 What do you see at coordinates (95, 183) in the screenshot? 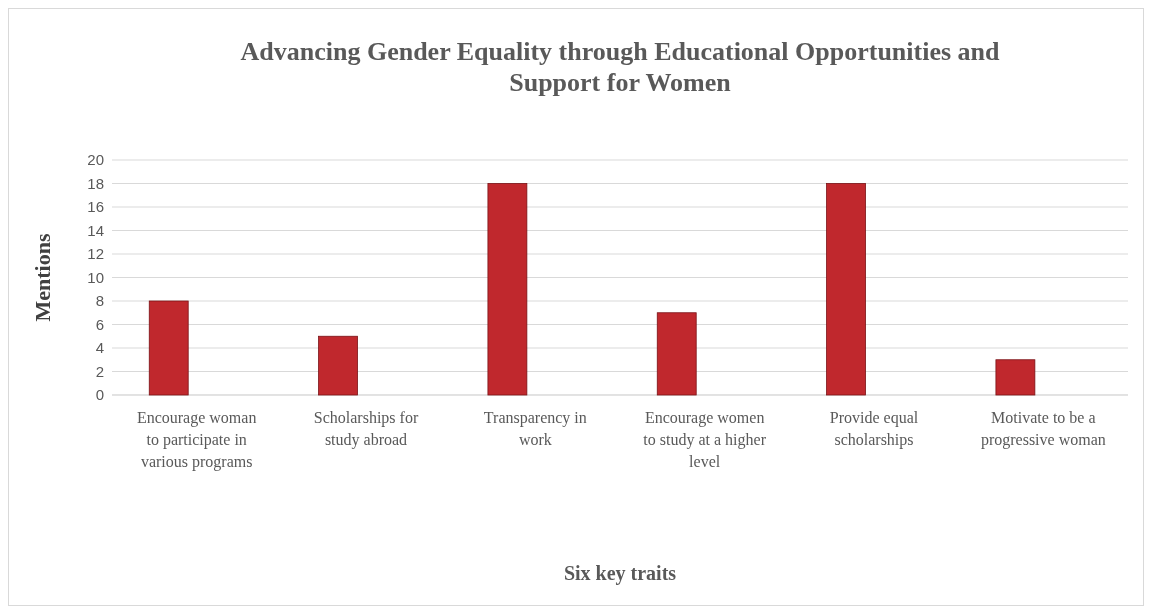
I see `y-tick-label: 18` at bounding box center [95, 183].